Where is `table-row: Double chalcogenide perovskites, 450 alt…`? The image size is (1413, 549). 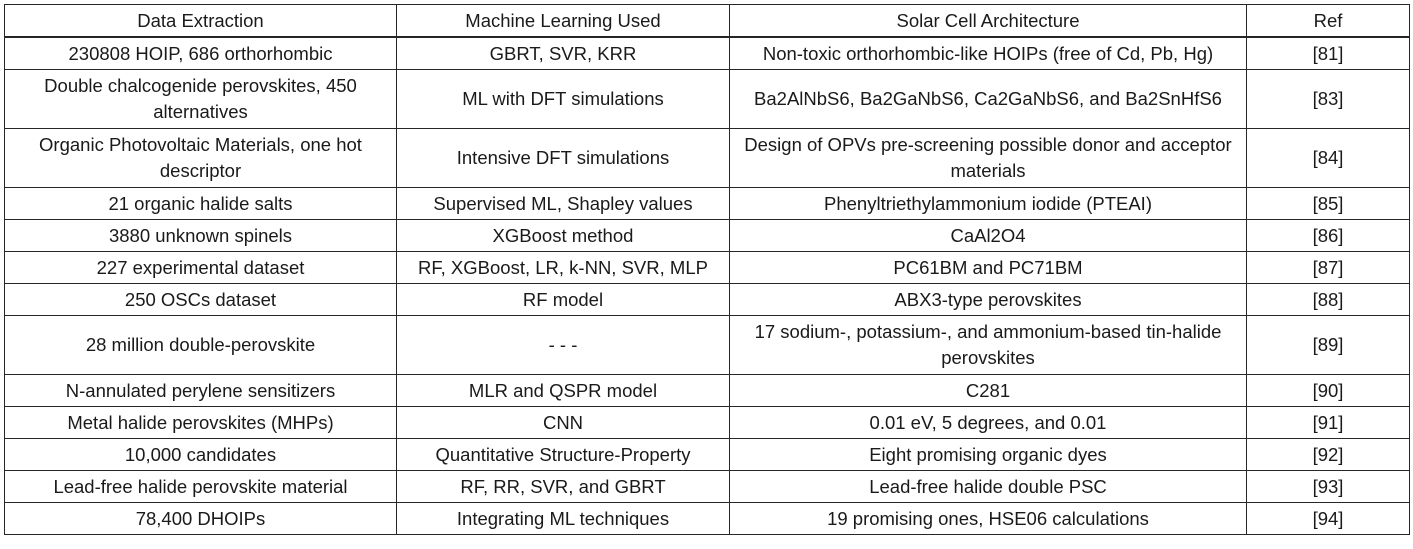
table-row: Double chalcogenide perovskites, 450 alt… is located at coordinates (707, 99).